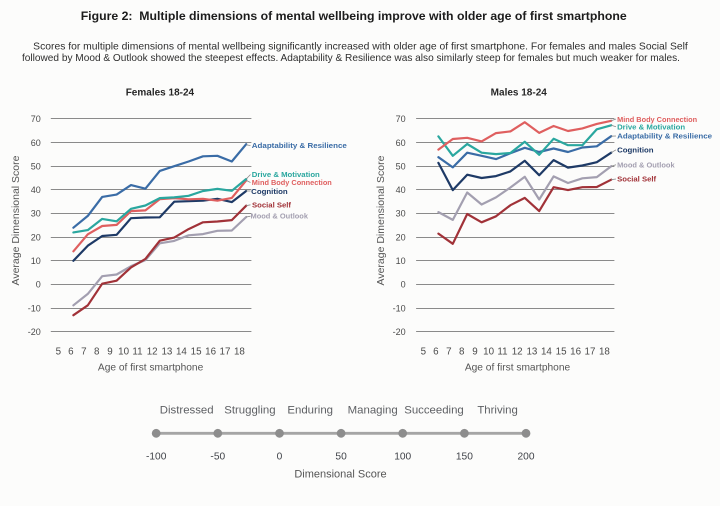  Describe the element at coordinates (160, 93) in the screenshot. I see `svg-text: Females 18-24` at that location.